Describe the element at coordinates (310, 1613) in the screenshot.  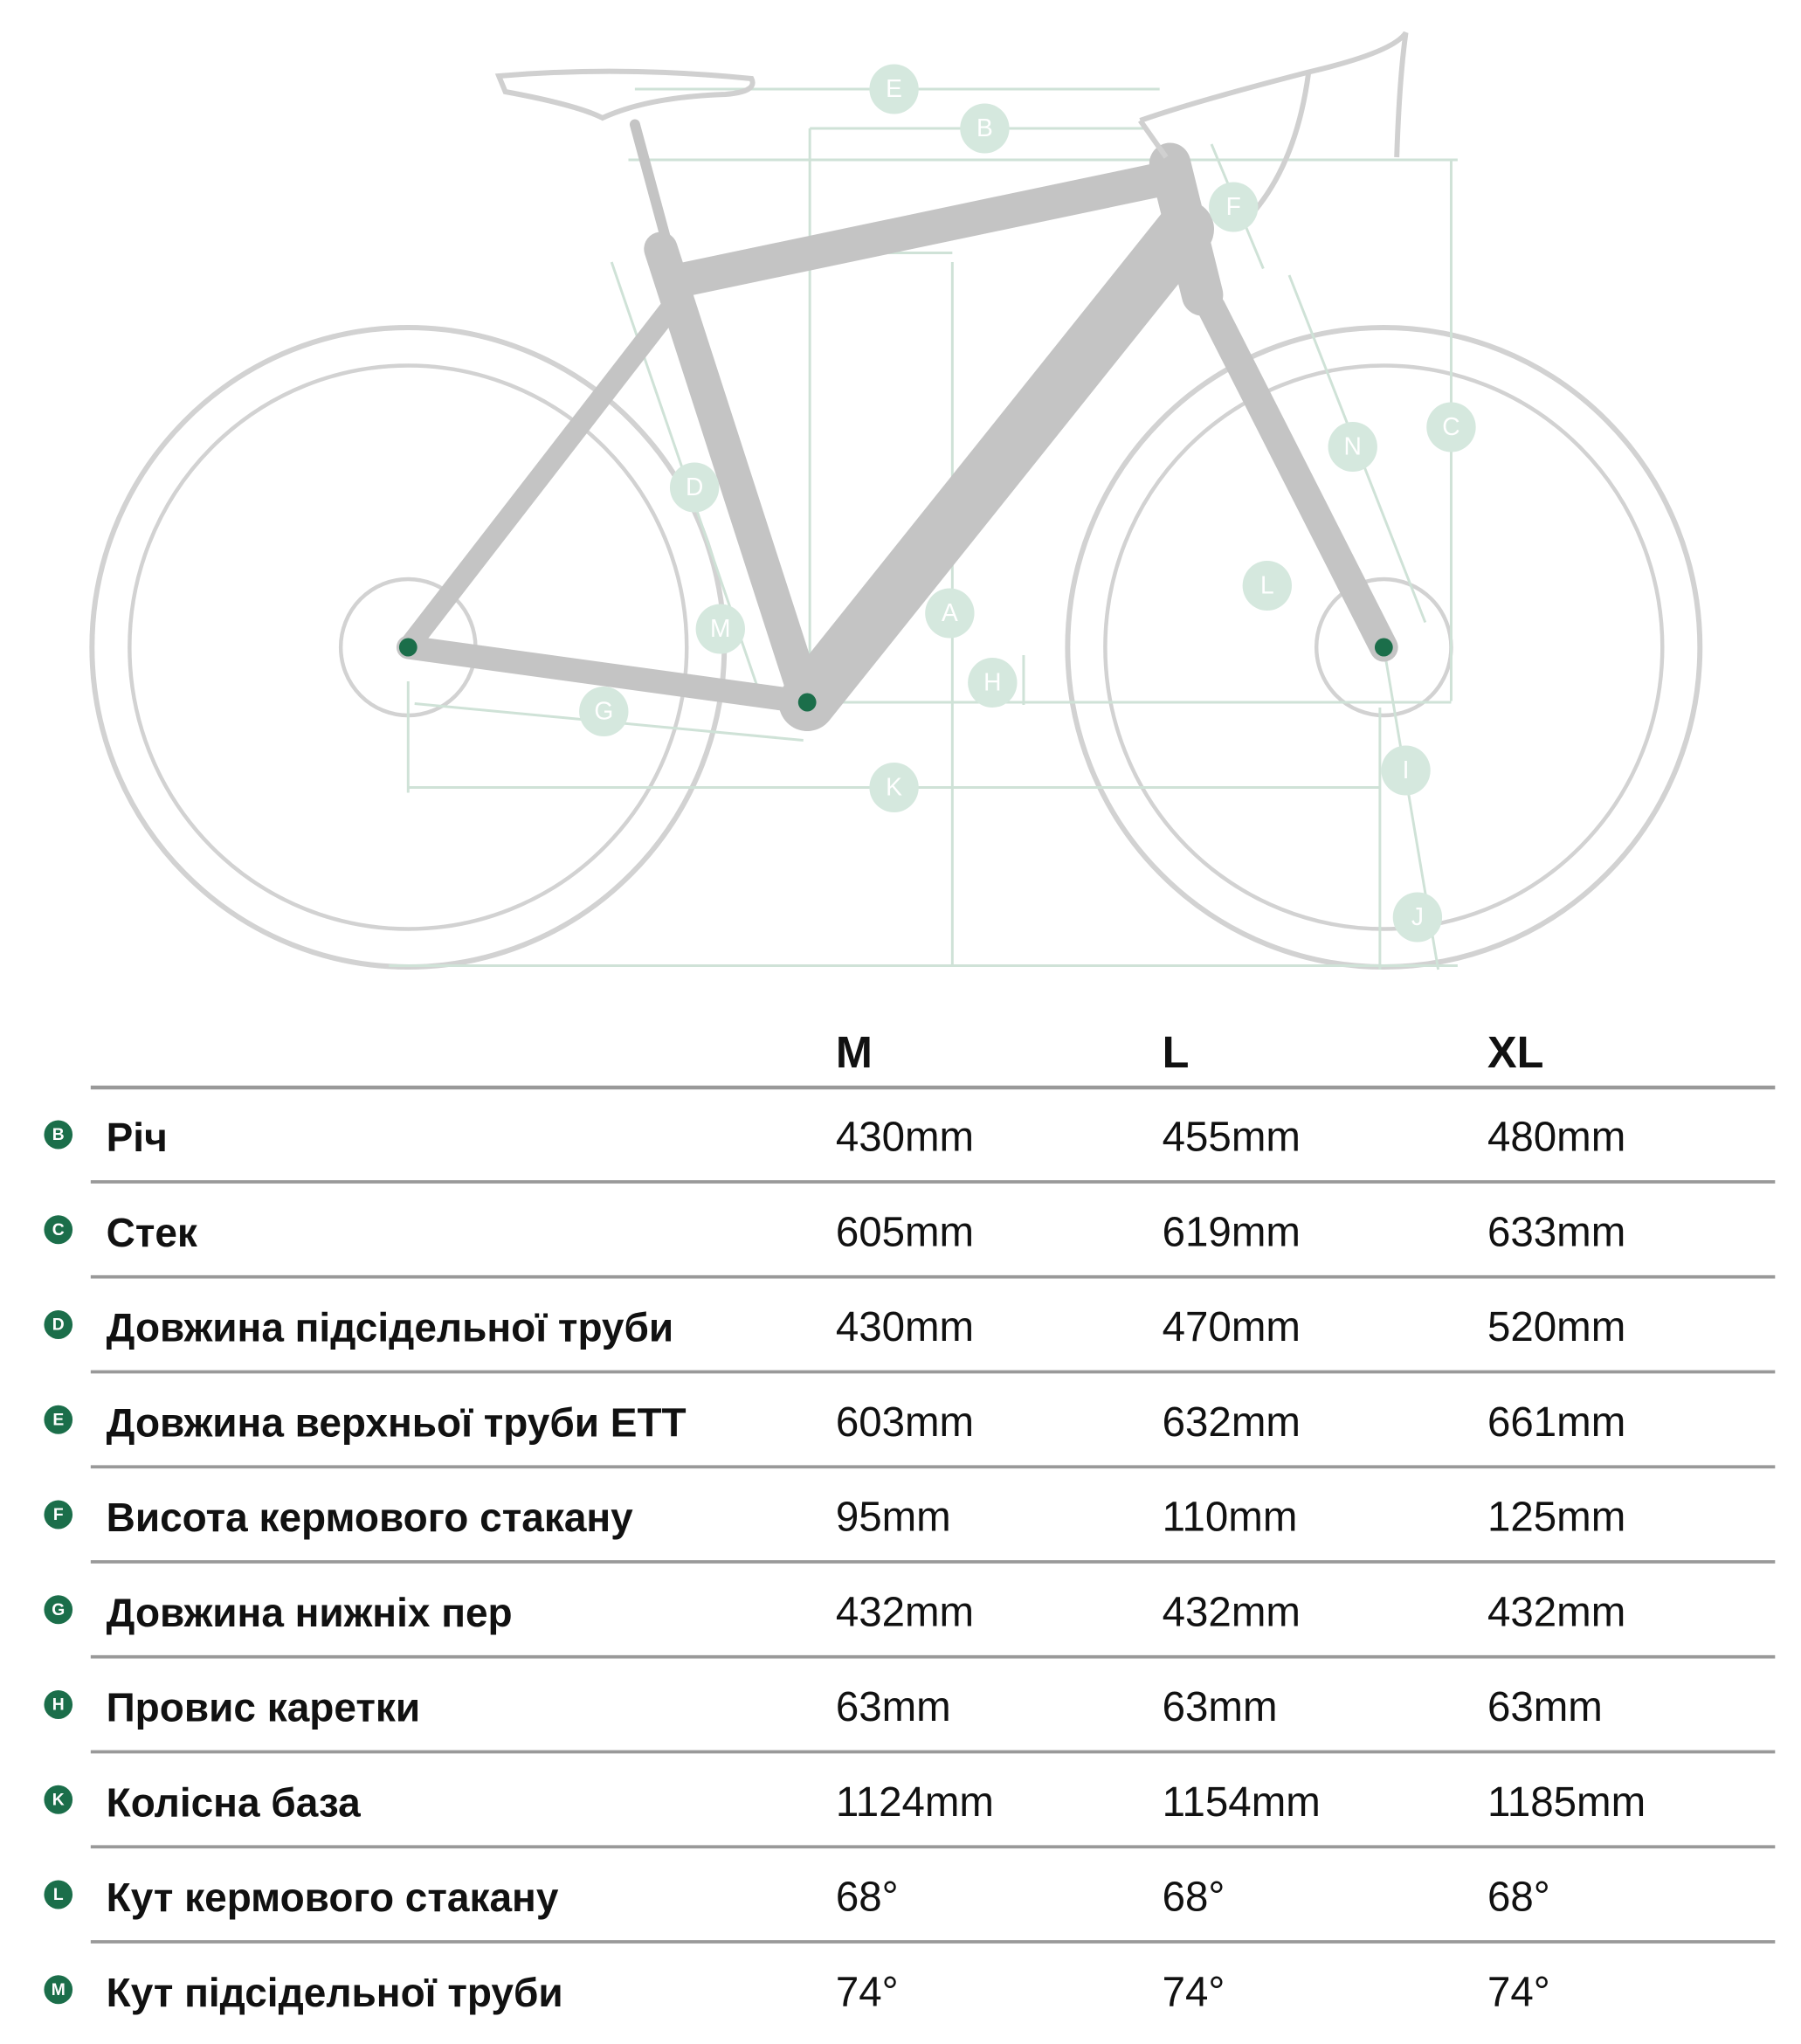
I see `row-label: Довжина нижніх пер` at that location.